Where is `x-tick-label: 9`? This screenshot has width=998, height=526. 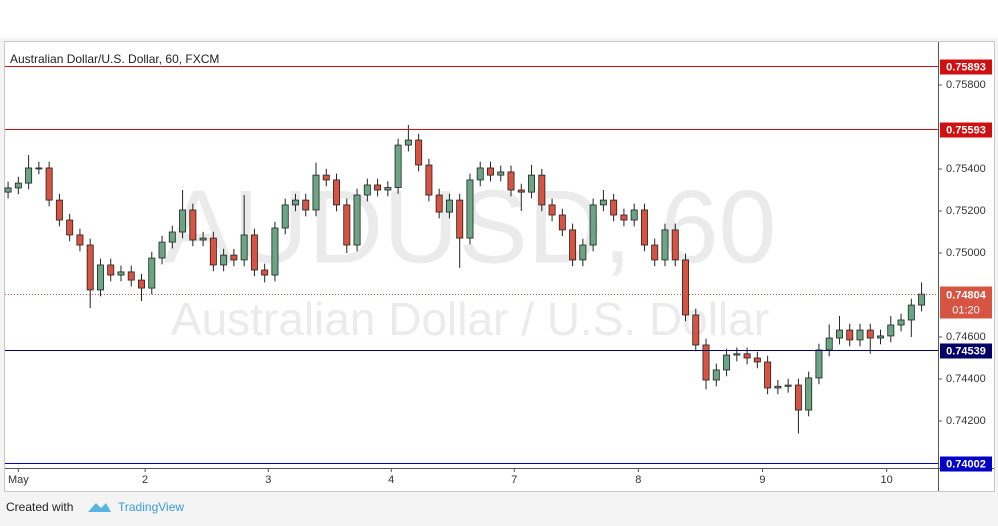 x-tick-label: 9 is located at coordinates (762, 480).